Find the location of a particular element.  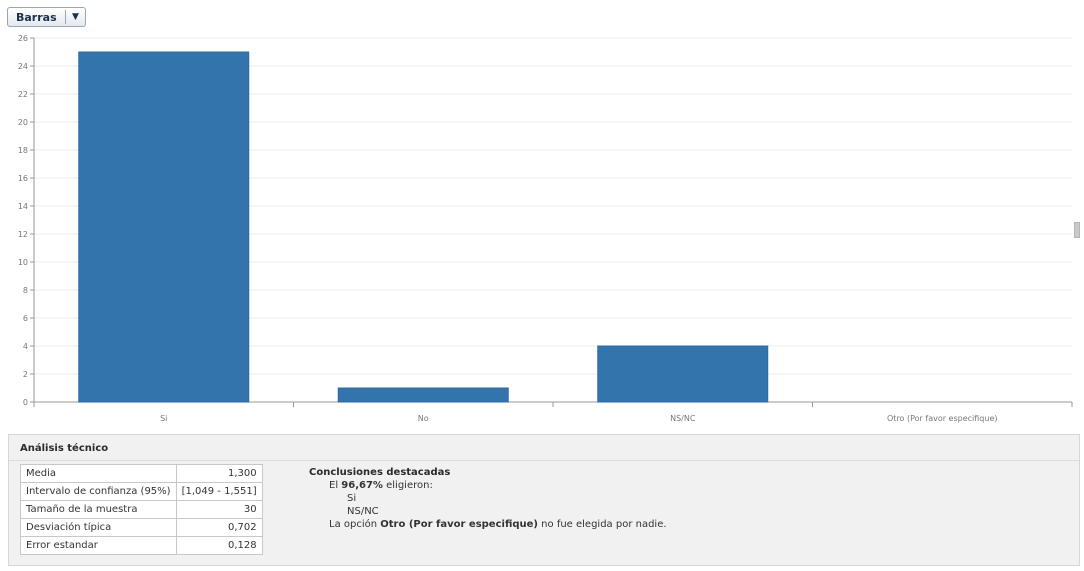

stats-row: Desviación típica 0,702 is located at coordinates (141, 527).